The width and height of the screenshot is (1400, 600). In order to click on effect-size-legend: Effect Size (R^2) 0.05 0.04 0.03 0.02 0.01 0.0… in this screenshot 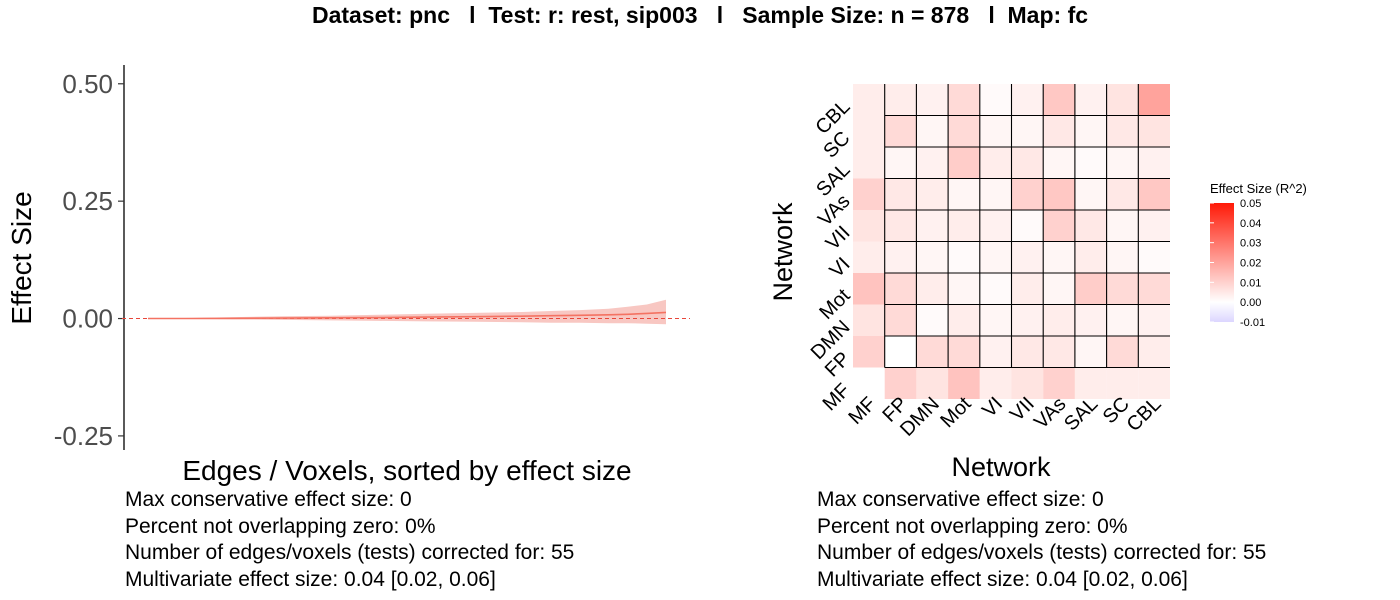, I will do `click(1258, 255)`.